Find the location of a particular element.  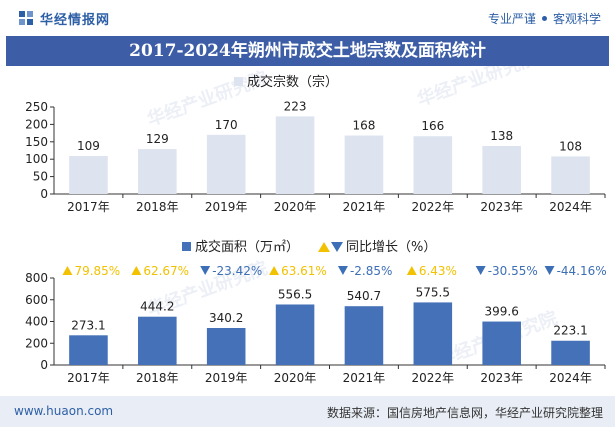

growth-label: -30.55% is located at coordinates (513, 271).